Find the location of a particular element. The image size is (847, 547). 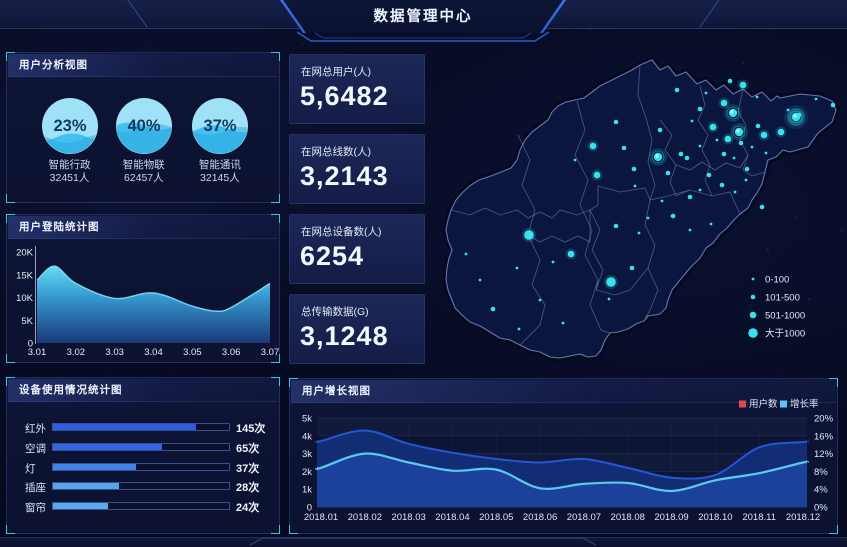

login-area-chart: 0 5K 10K 15K 20K 3.01 3.02 3.03 3.04 3.05 3.06 3.07 is located at coordinates (143, 288).